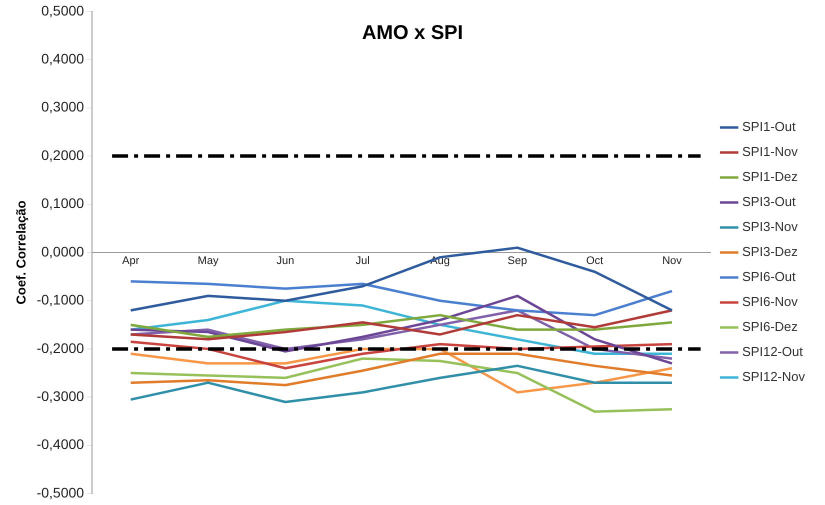 The image size is (825, 505). What do you see at coordinates (62, 203) in the screenshot?
I see `y-tick-label: 0,1000` at bounding box center [62, 203].